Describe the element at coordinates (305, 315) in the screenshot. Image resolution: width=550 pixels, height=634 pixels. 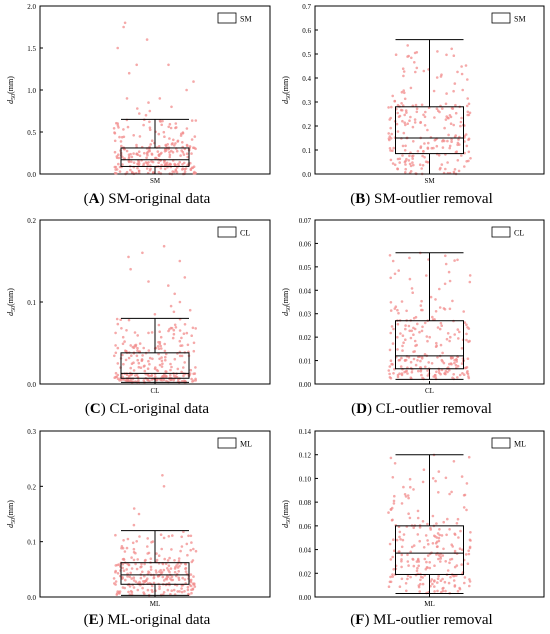
I see `y-tick-label: 0.03` at that location.